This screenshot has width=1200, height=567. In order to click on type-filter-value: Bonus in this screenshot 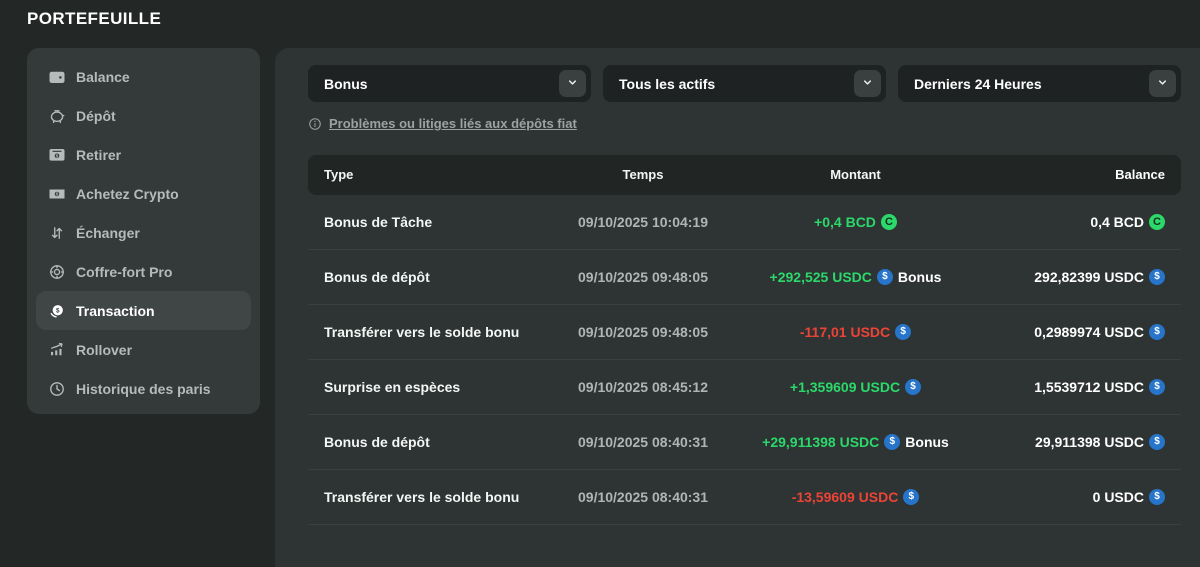, I will do `click(346, 83)`.